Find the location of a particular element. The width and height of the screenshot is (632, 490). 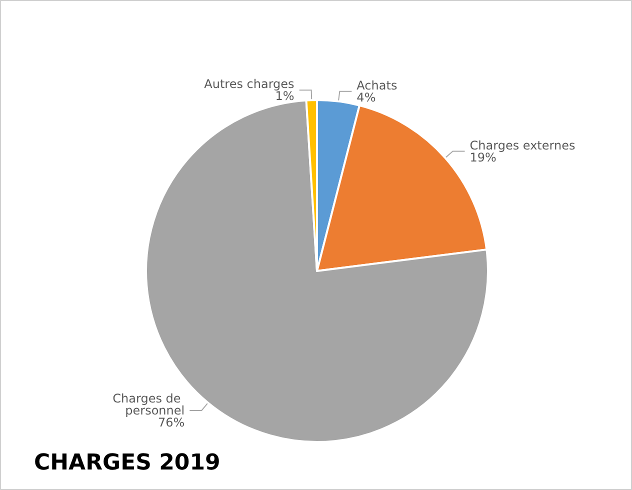

data-label: 76% is located at coordinates (171, 422).